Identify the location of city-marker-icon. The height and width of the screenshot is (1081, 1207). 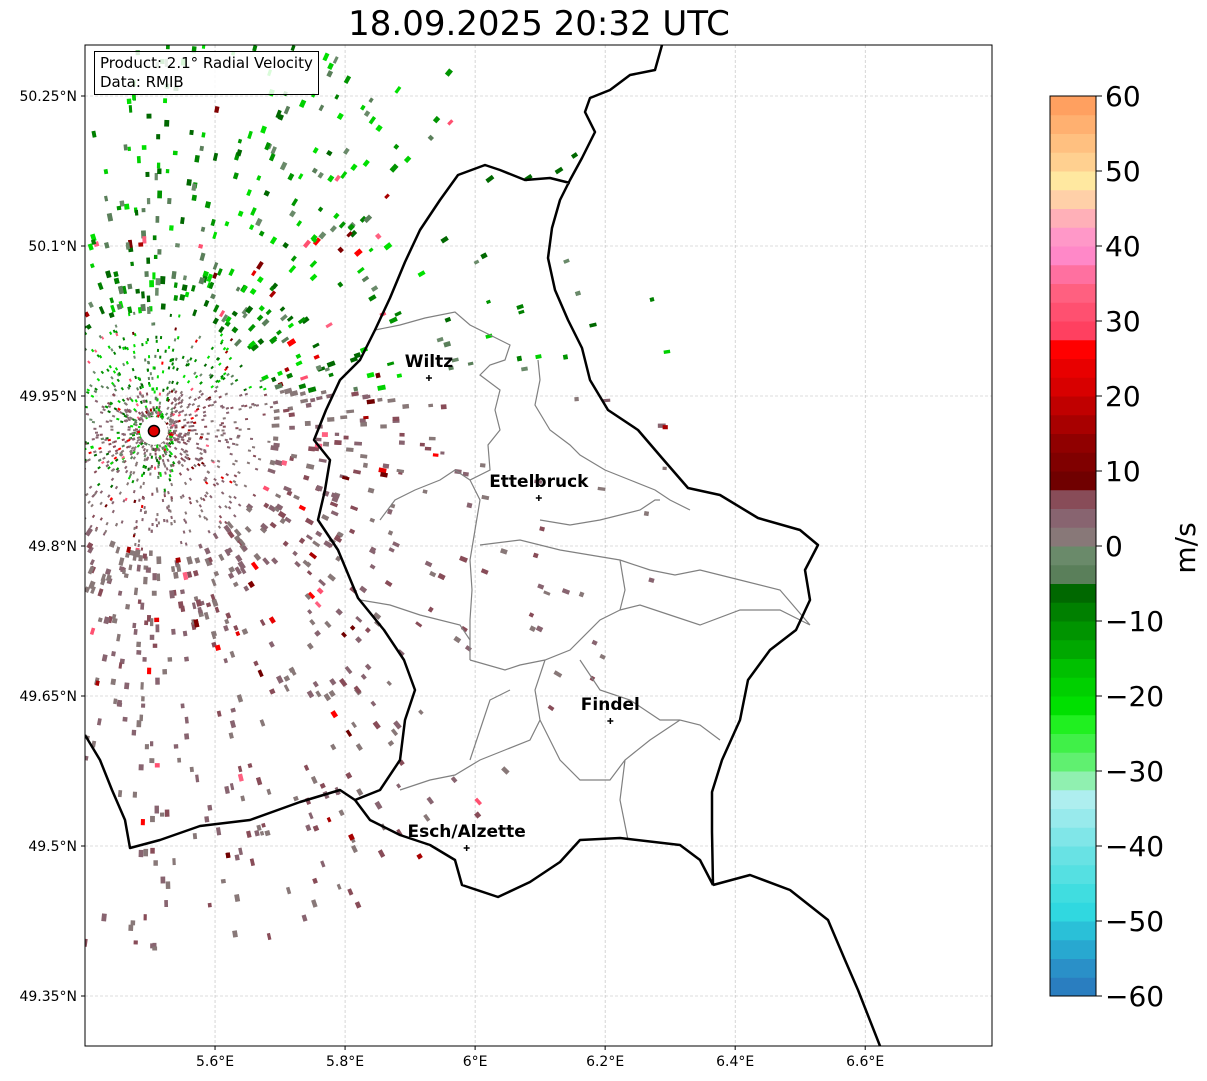
(466, 848).